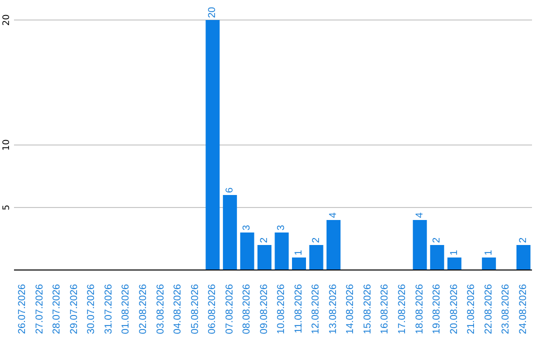 This screenshot has width=540, height=340. I want to click on x-tick-label: 18.08.2026, so click(420, 309).